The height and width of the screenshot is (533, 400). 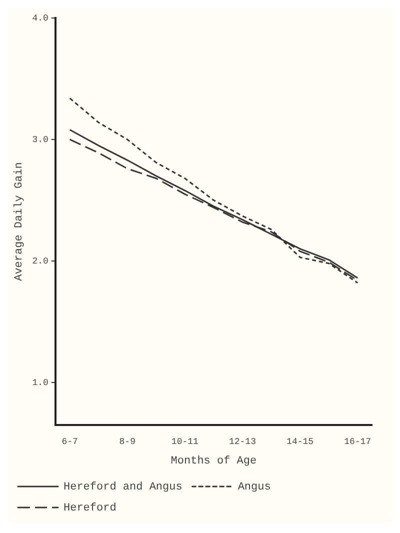 What do you see at coordinates (20, 221) in the screenshot?
I see `y-axis-title: Average Daily Gain` at bounding box center [20, 221].